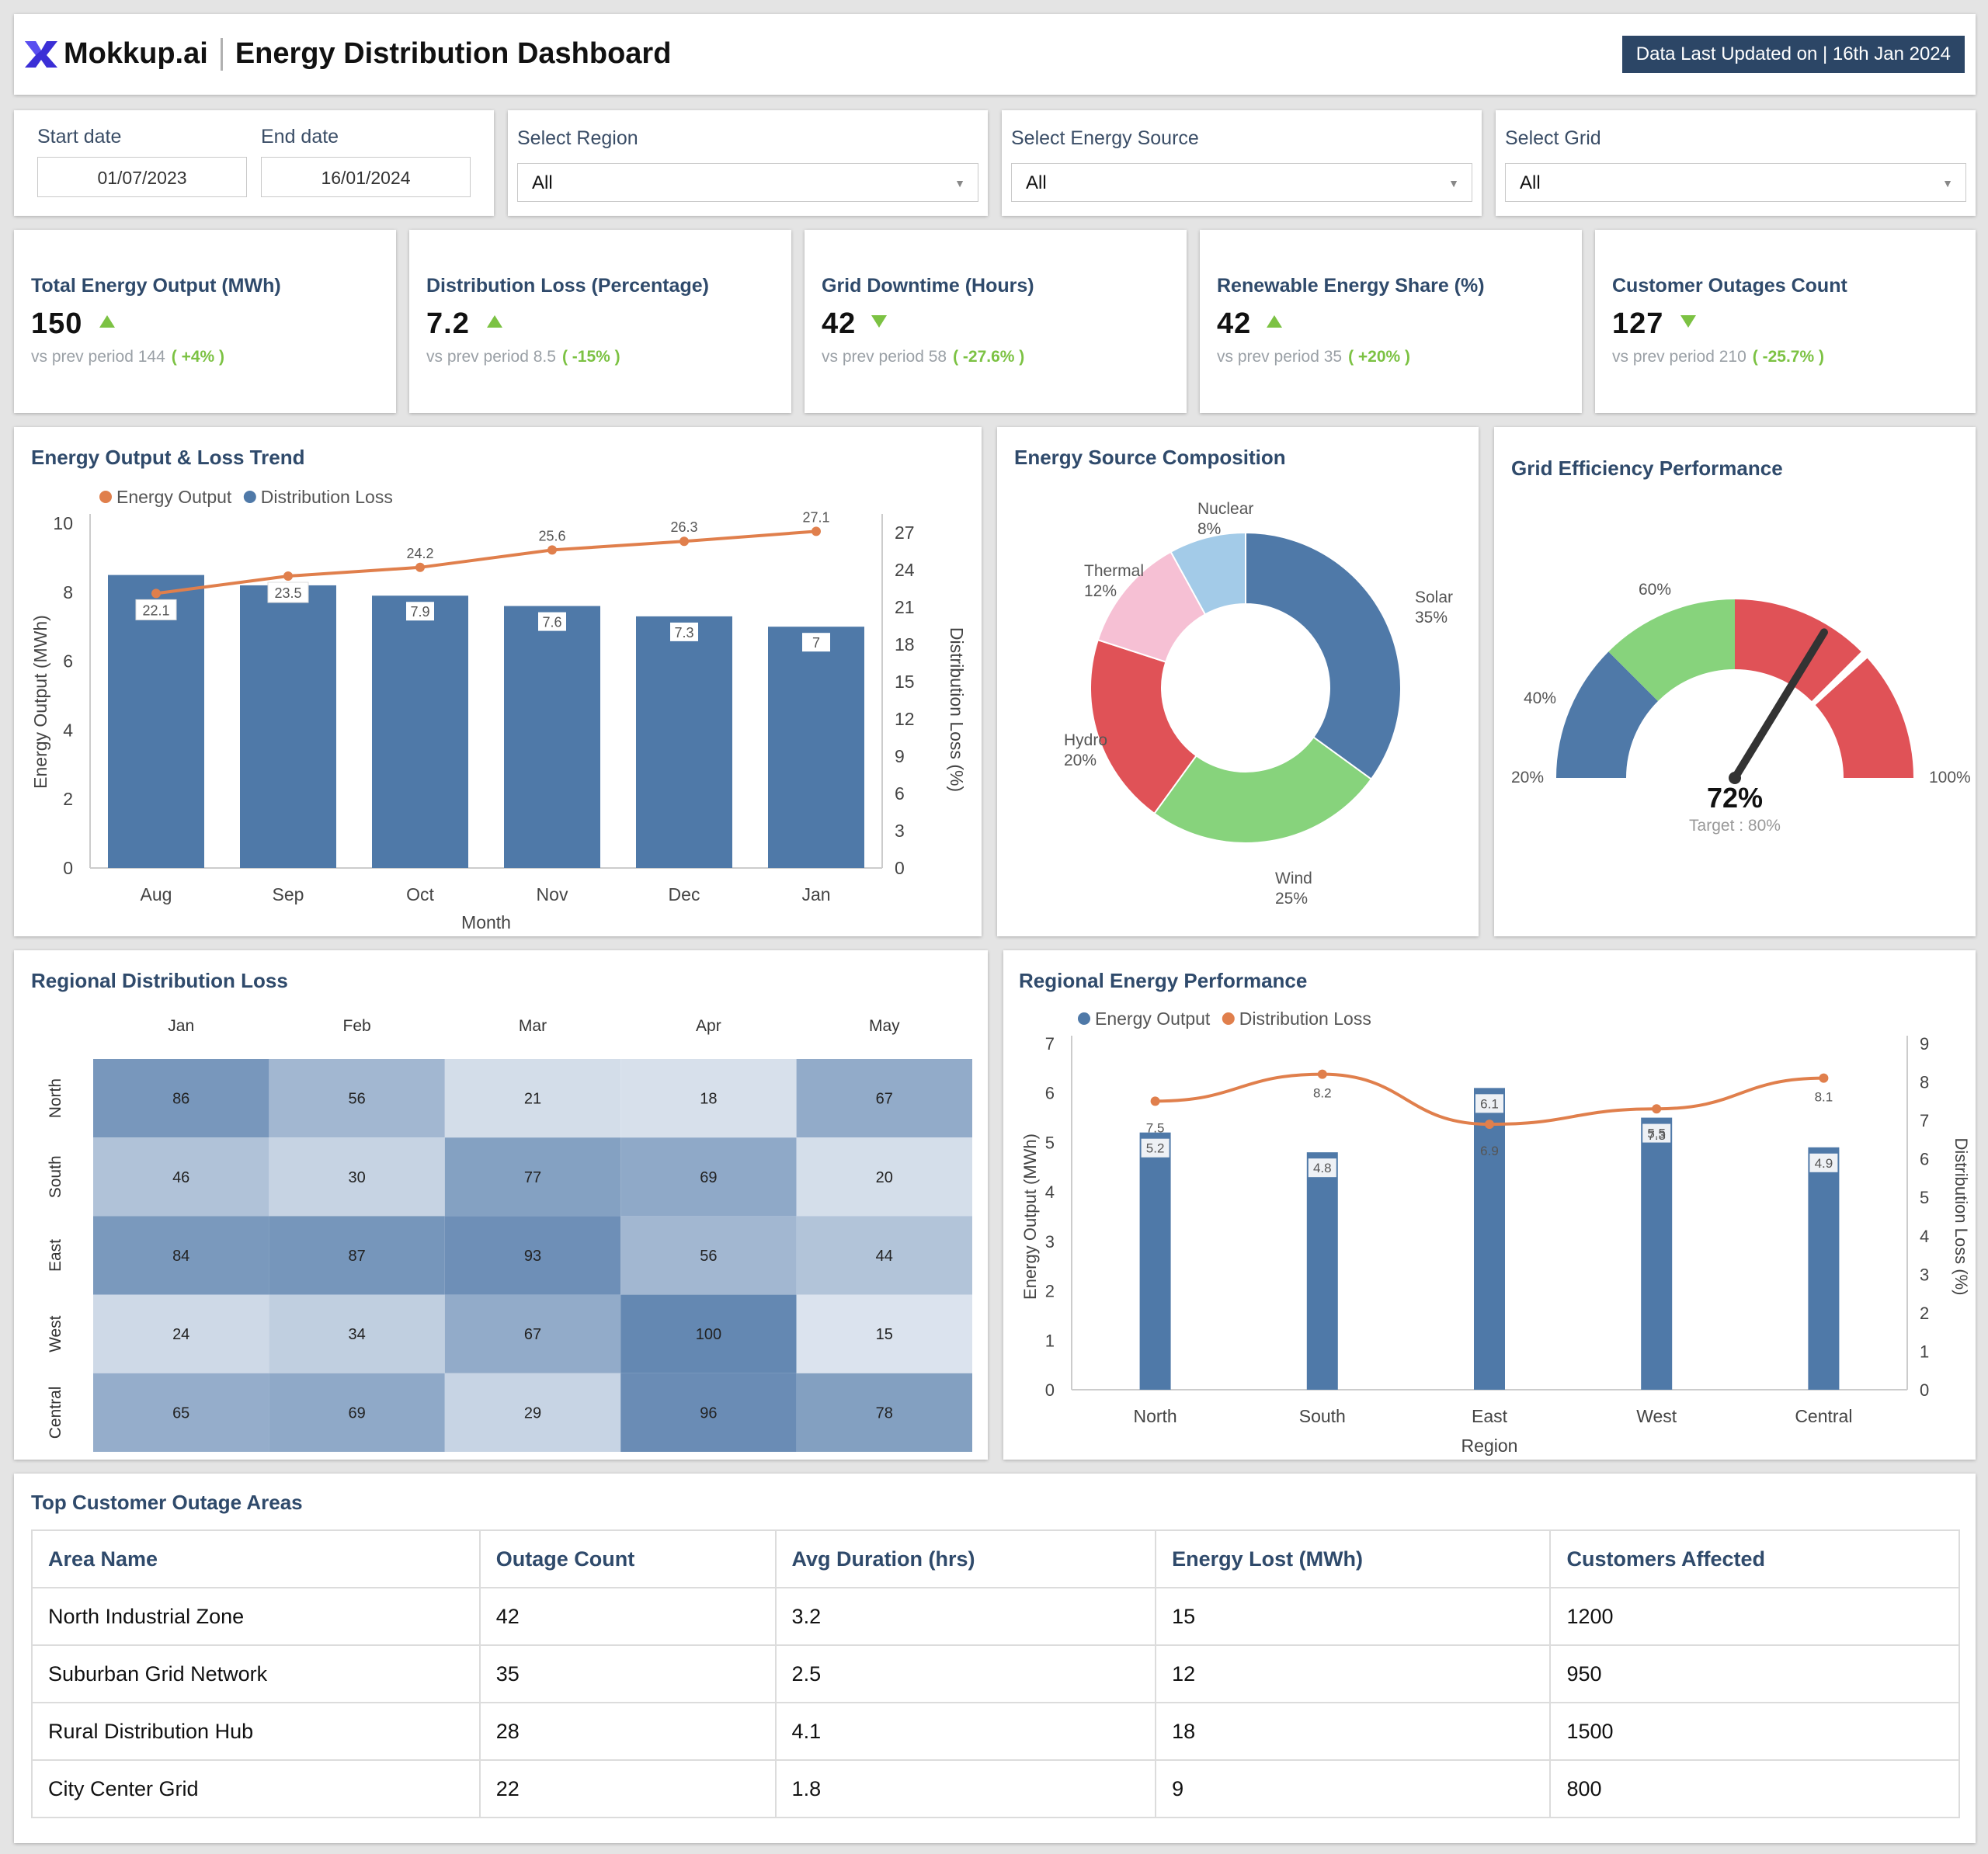 The width and height of the screenshot is (1988, 1854). I want to click on data-label-bg, so click(1489, 1103).